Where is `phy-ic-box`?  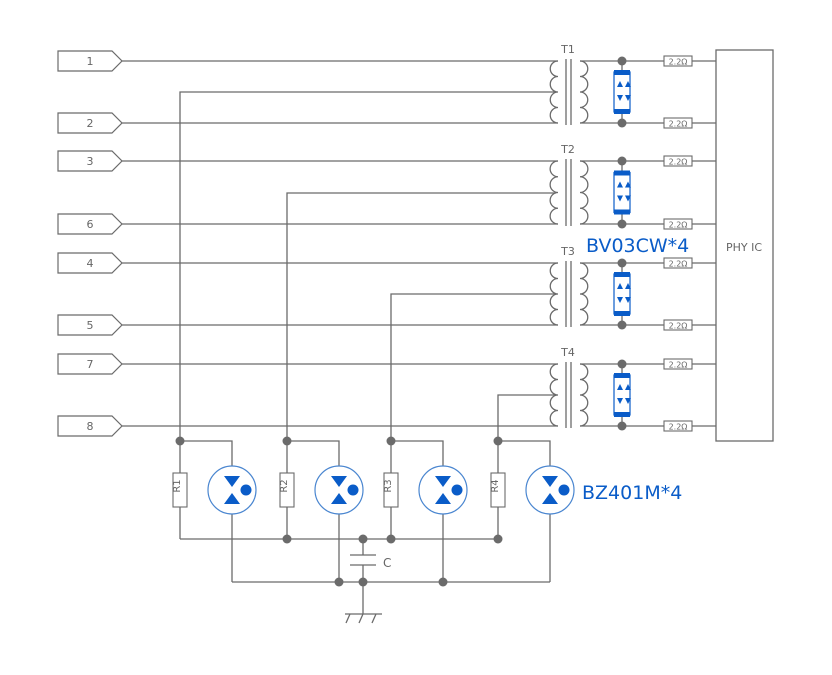
phy-ic-box is located at coordinates (744, 245).